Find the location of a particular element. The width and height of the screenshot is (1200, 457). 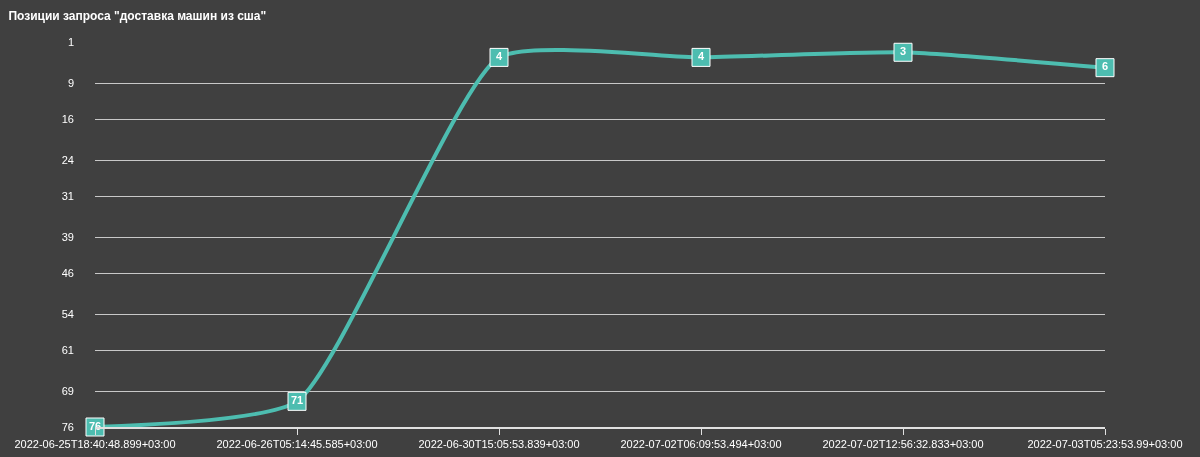

y-tick-label: 61 is located at coordinates (67, 349).